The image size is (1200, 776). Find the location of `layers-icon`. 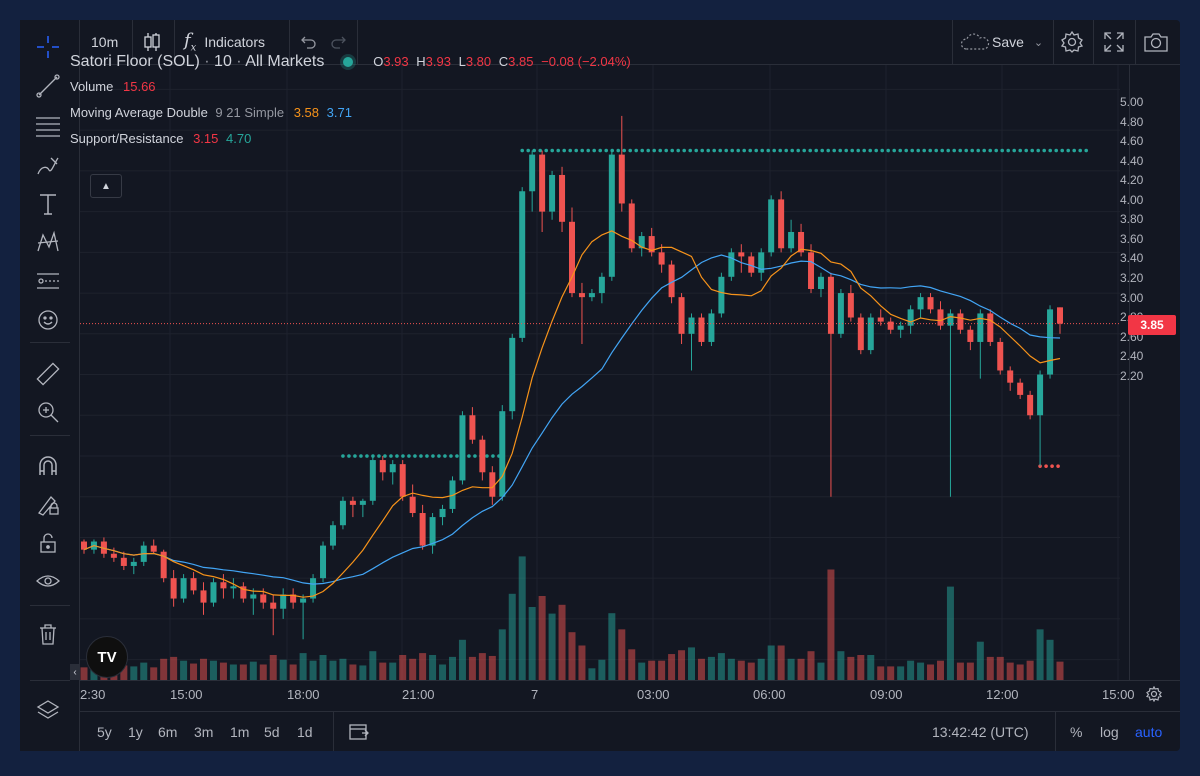

layers-icon is located at coordinates (48, 710).